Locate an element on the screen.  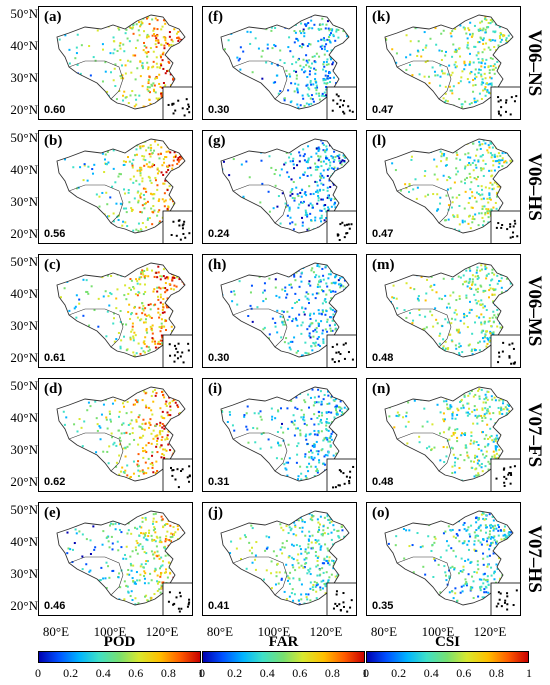
map-panel: (b) 0.56 is located at coordinates (115, 187).